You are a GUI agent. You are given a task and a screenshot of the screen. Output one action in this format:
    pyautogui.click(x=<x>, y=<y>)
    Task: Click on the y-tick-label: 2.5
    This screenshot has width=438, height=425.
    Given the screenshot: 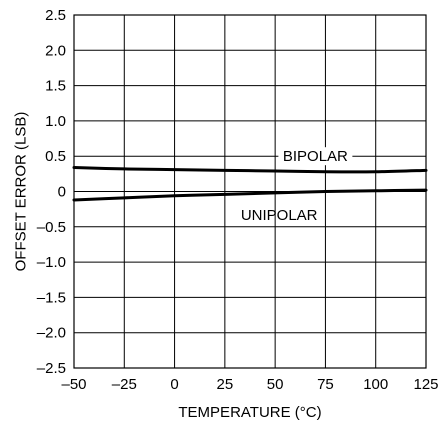 What is the action you would take?
    pyautogui.click(x=55, y=15)
    